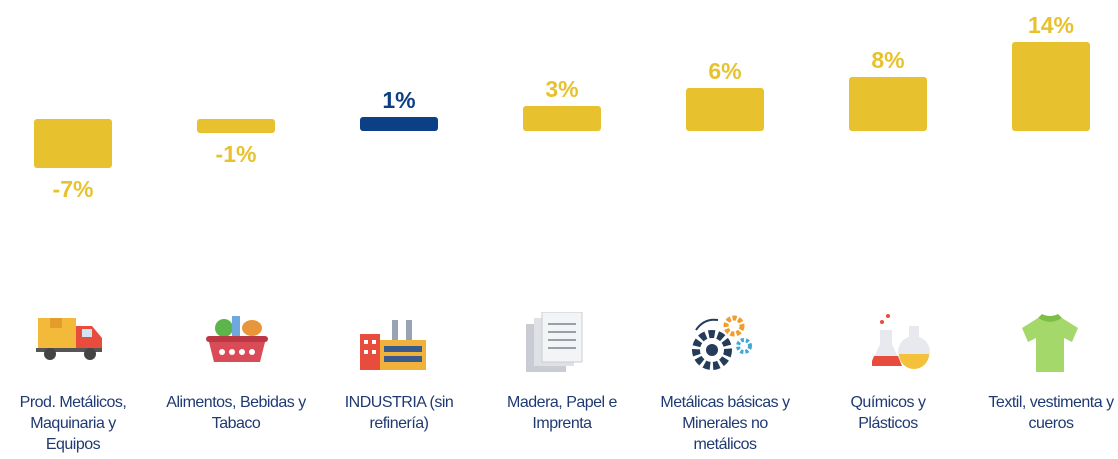 This screenshot has width=1118, height=459. I want to click on category-label: Químicos y Plásticos, so click(888, 413).